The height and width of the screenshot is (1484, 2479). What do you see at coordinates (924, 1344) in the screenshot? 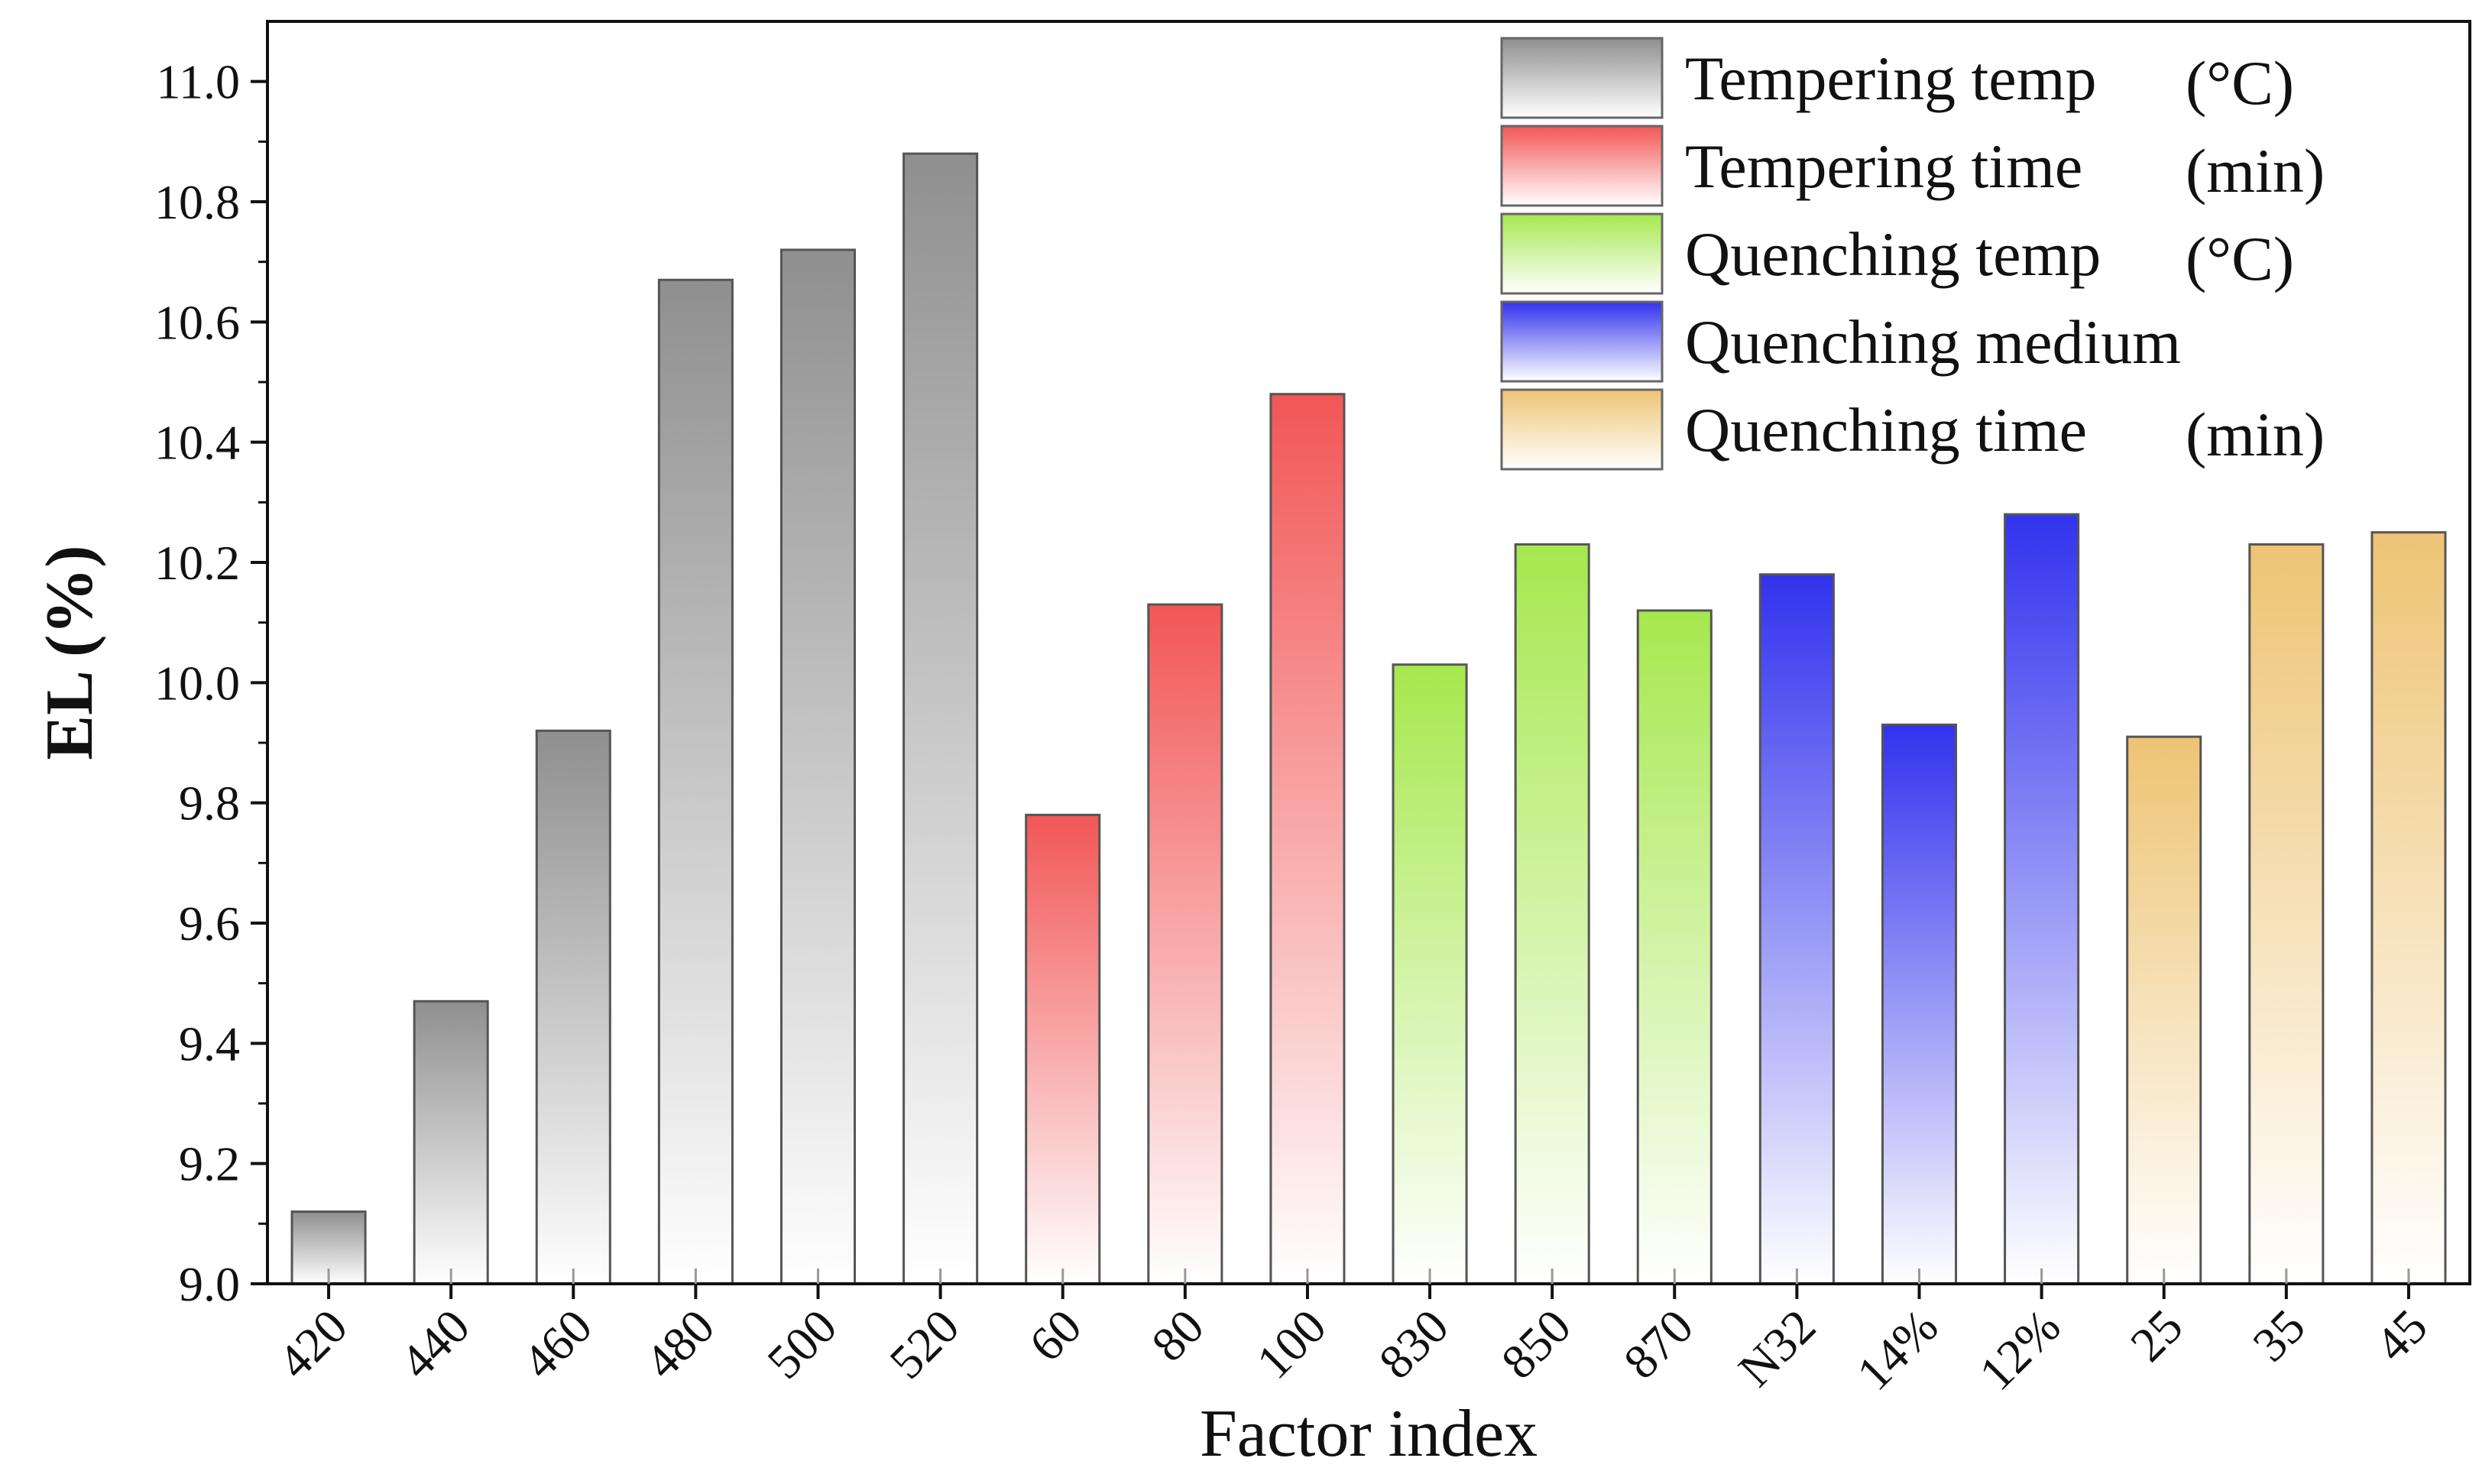
I see `x-tick-label: 520` at bounding box center [924, 1344].